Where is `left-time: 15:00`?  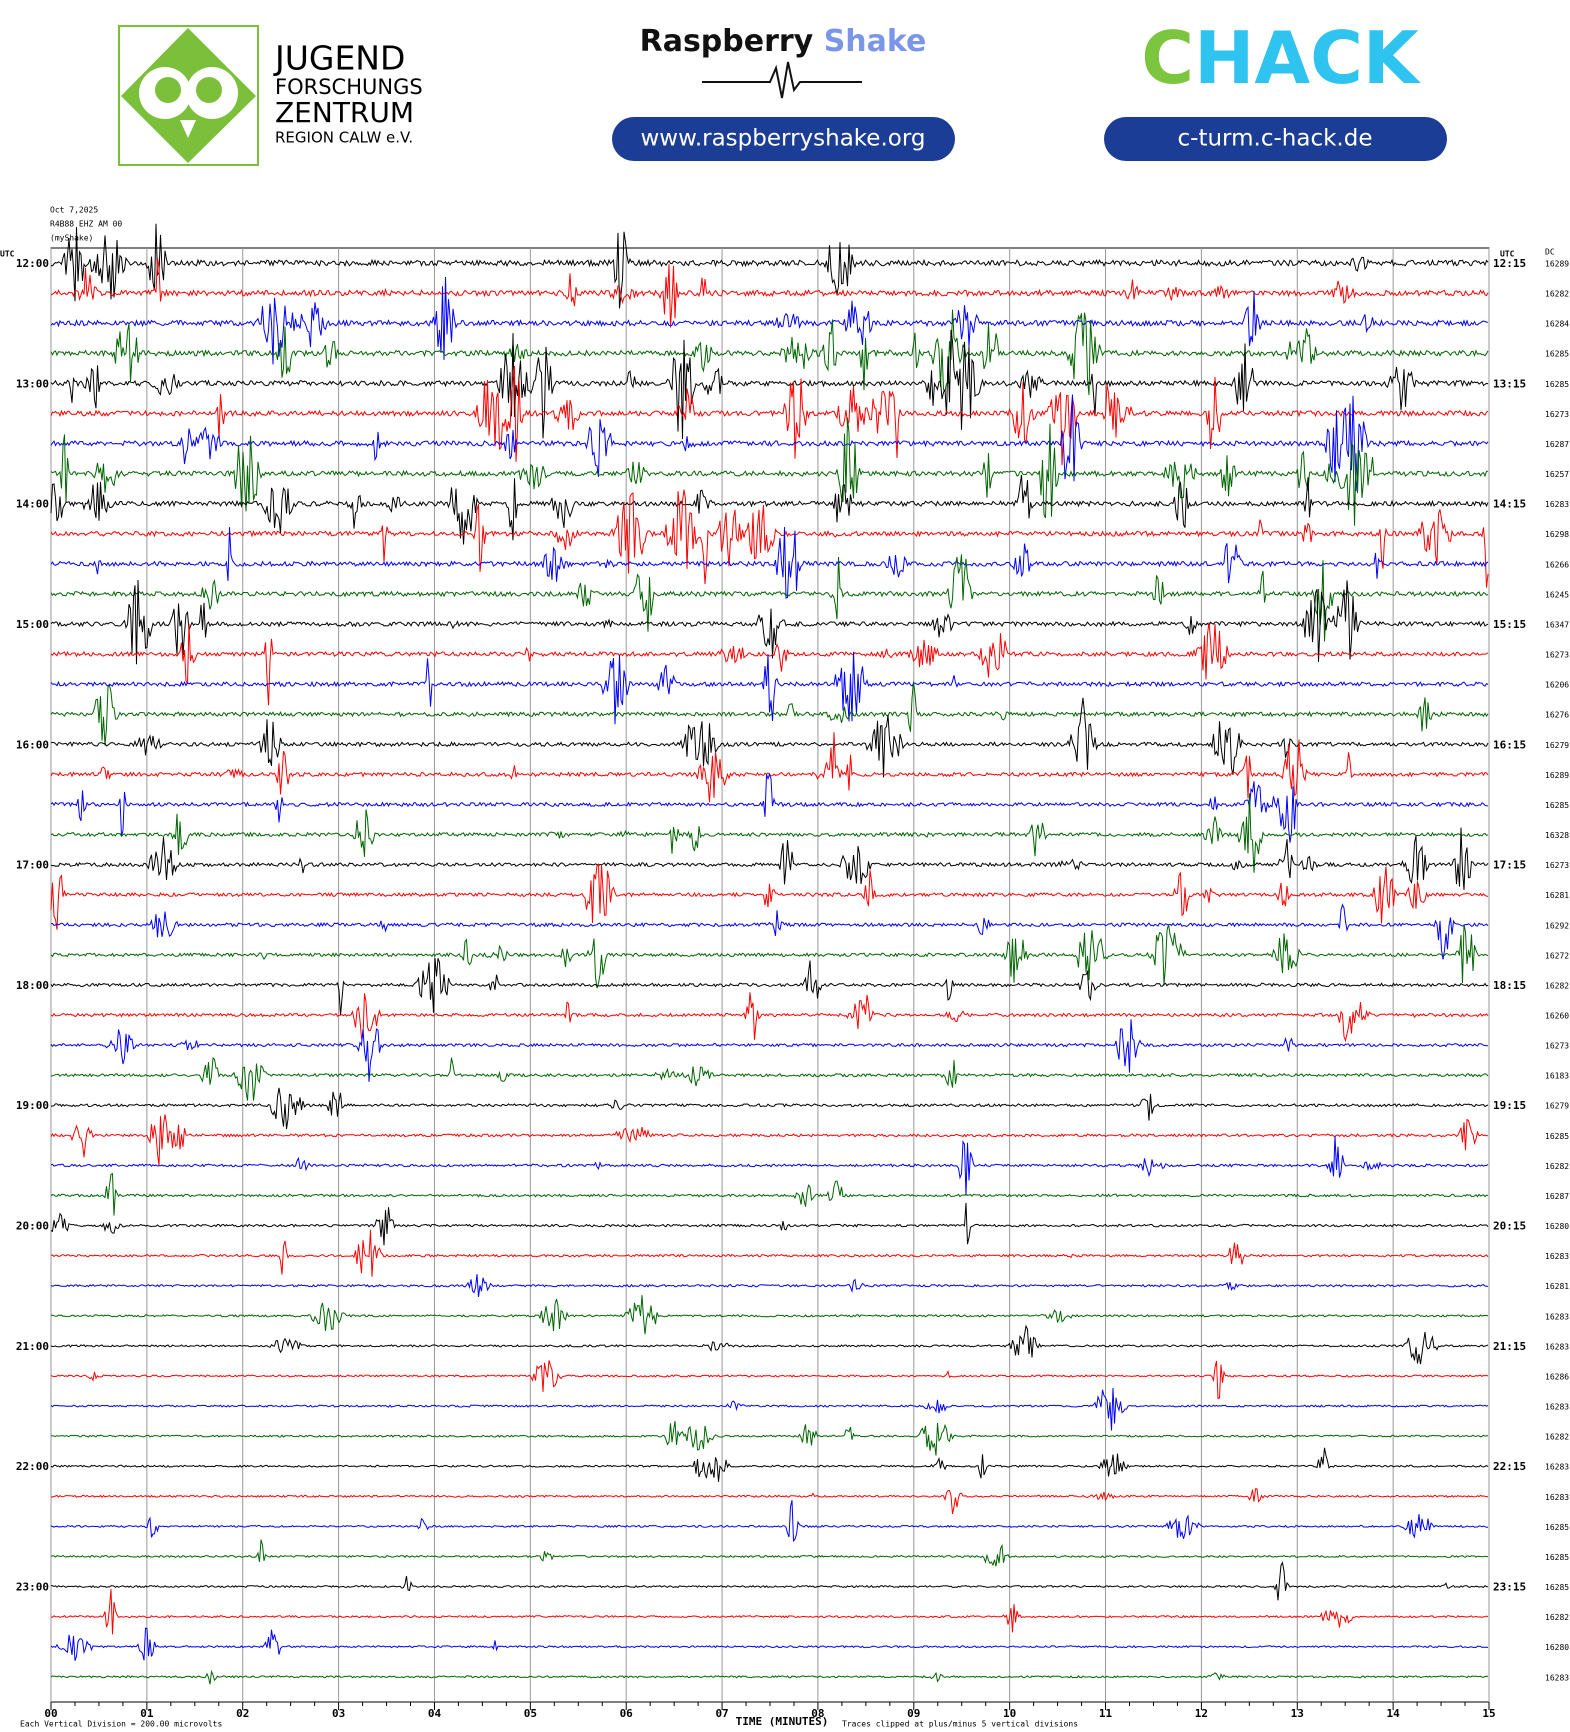 left-time: 15:00 is located at coordinates (32, 624).